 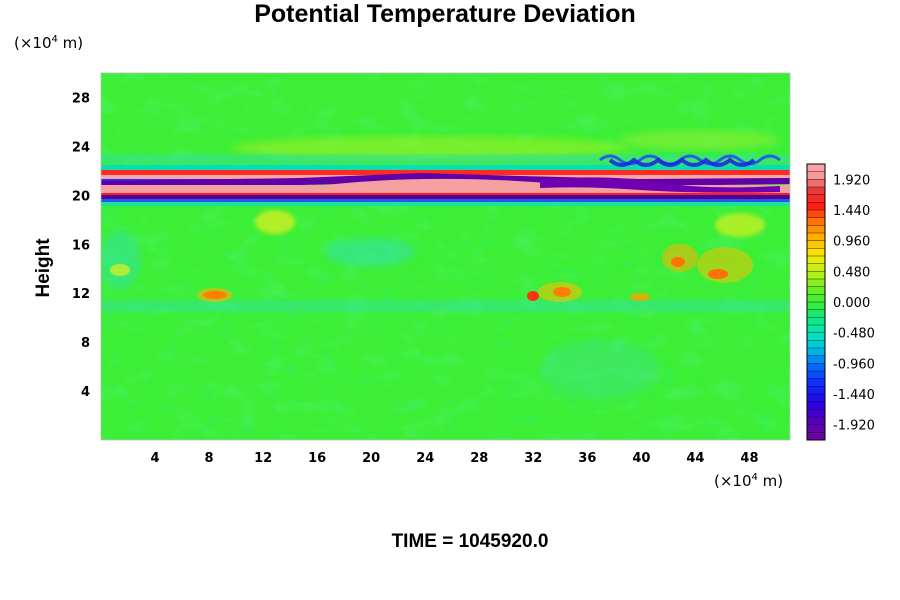 What do you see at coordinates (479, 458) in the screenshot?
I see `x-tick-label: 28` at bounding box center [479, 458].